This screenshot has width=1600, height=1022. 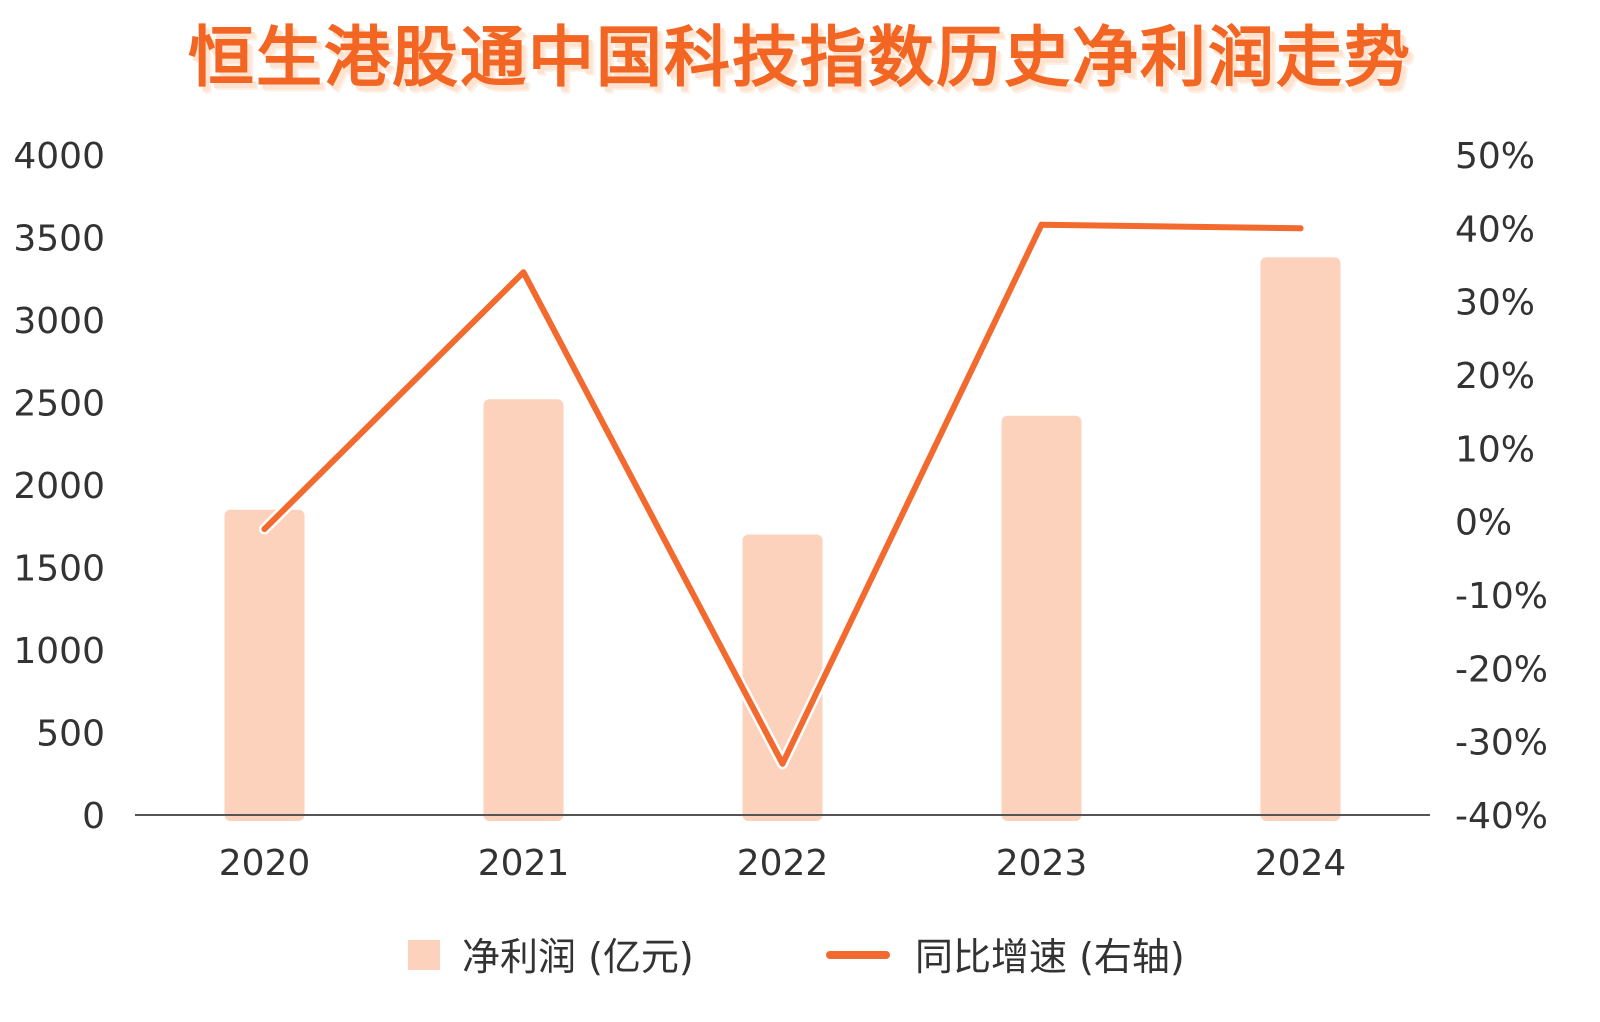 I want to click on x-tick-label: 2022, so click(x=783, y=863).